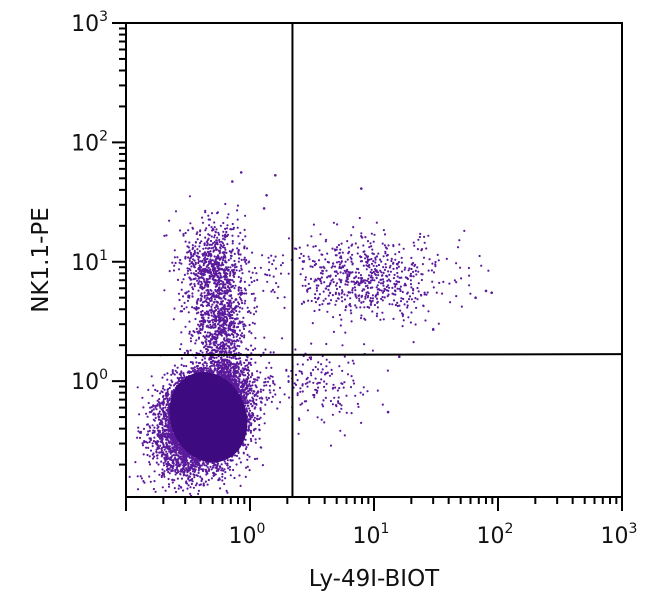 Image resolution: width=650 pixels, height=611 pixels. Describe the element at coordinates (619, 535) in the screenshot. I see `x-tick-label: 103` at that location.